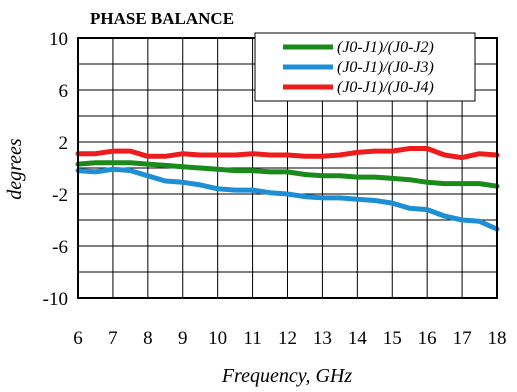 This screenshot has width=517, height=392. What do you see at coordinates (78, 338) in the screenshot?
I see `x-tick-label: 6` at bounding box center [78, 338].